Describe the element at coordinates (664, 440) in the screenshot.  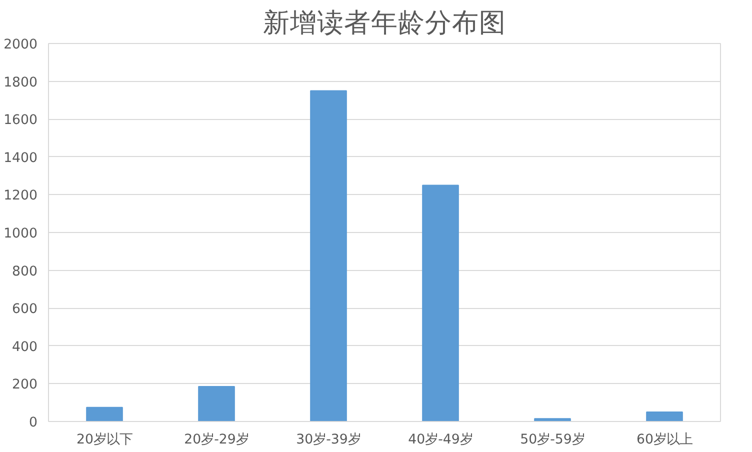
I see `x-tick-label: 60岁以上` at that location.